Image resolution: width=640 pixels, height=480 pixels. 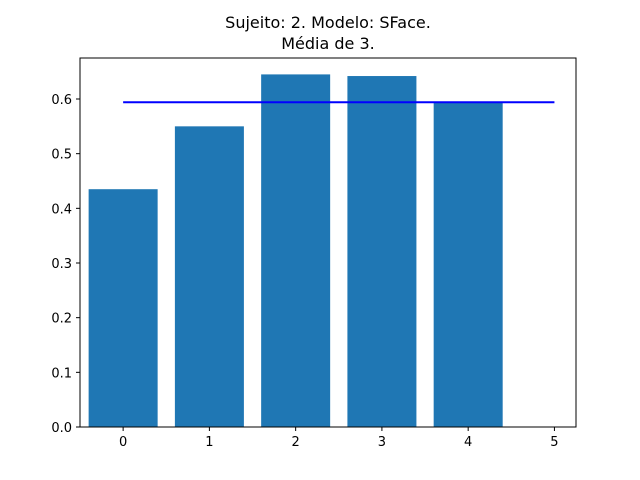 I want to click on x-axis: 0 1 2 3 4 5, so click(x=339, y=438).